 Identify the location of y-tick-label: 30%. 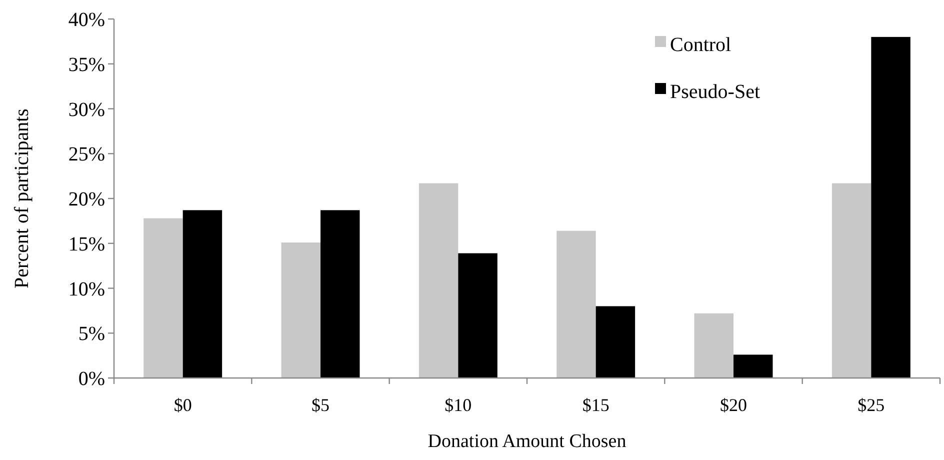
(86, 109).